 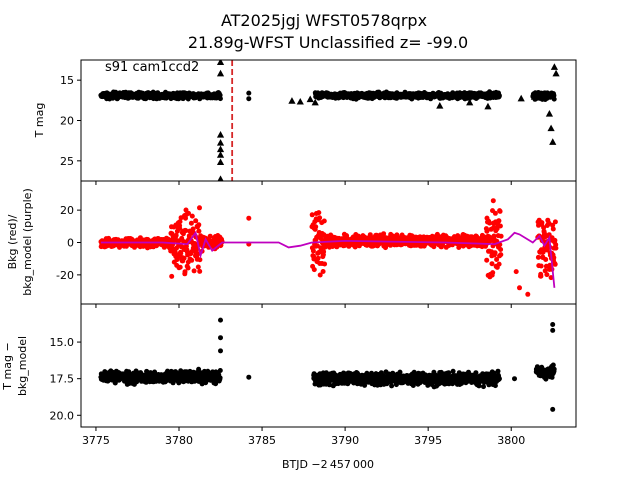 I want to click on xtick-label: 3795, so click(x=428, y=440).